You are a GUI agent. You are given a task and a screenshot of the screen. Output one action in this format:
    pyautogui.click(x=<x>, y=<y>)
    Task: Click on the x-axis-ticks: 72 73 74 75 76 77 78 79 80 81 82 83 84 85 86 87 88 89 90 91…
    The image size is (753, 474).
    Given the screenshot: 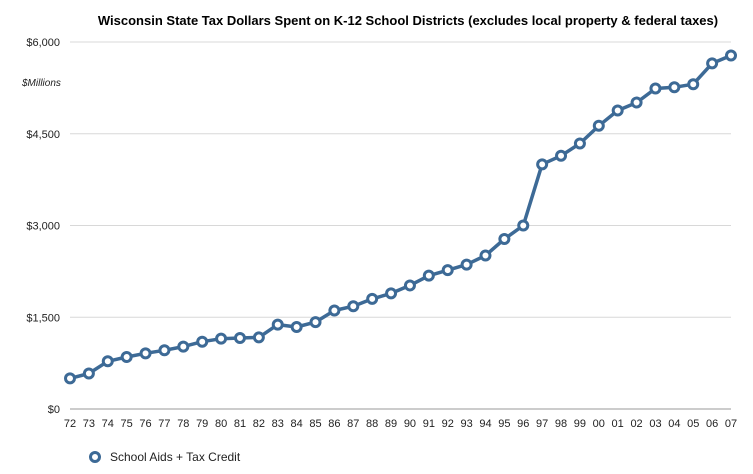 What is the action you would take?
    pyautogui.click(x=400, y=424)
    